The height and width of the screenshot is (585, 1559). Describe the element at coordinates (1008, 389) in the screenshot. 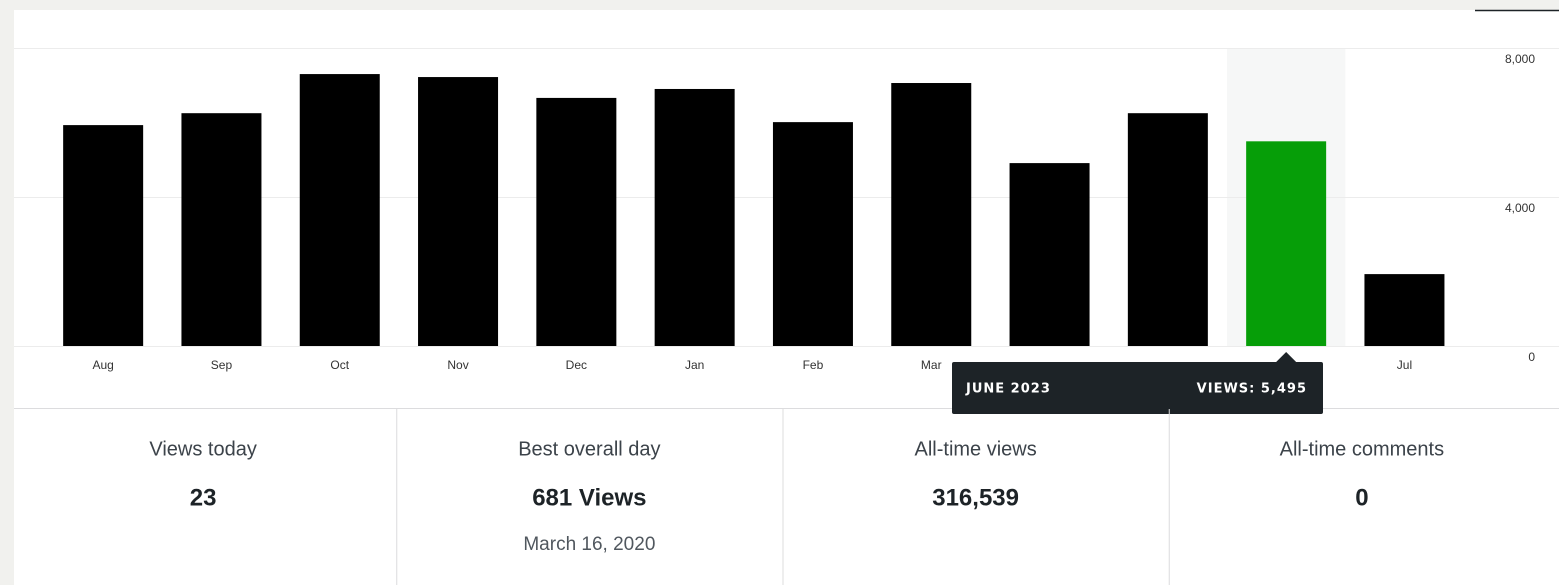

I see `tooltip-title: JUNE 2023` at that location.